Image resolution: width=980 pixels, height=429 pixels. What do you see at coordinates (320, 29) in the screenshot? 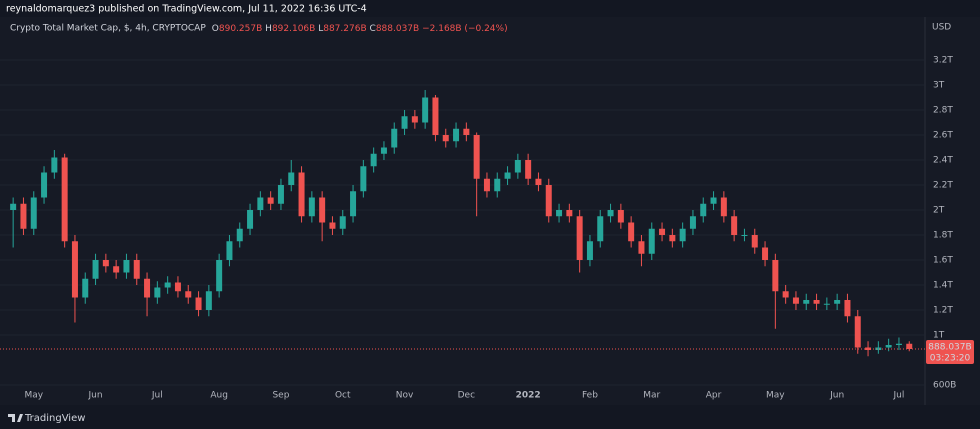
I see `ohlc-key: L` at bounding box center [320, 29].